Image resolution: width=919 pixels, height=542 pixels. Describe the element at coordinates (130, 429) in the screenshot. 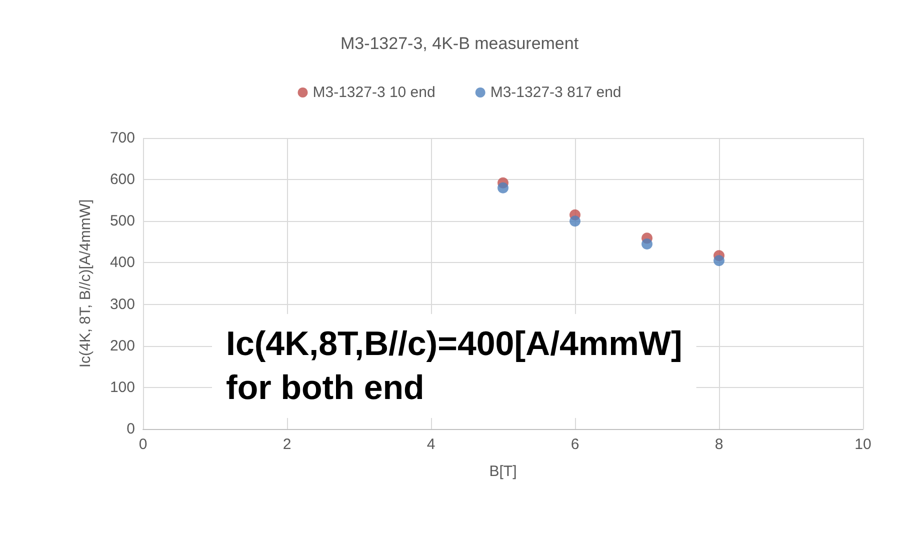

I see `y-tick-label: 0` at that location.